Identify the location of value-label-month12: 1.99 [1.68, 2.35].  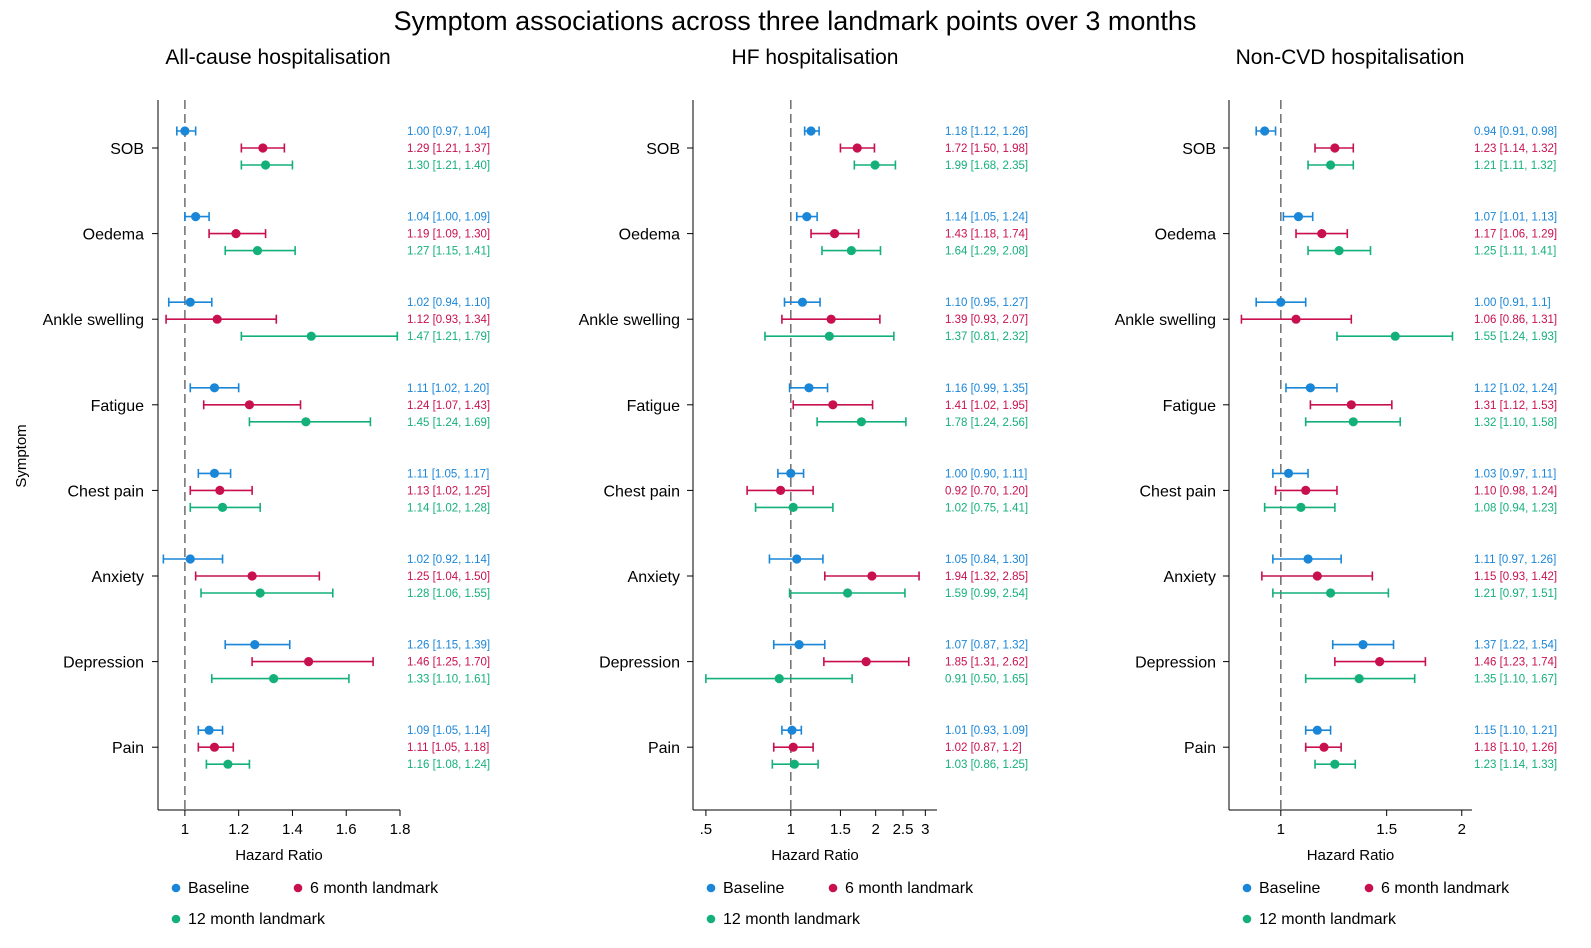
(986, 166).